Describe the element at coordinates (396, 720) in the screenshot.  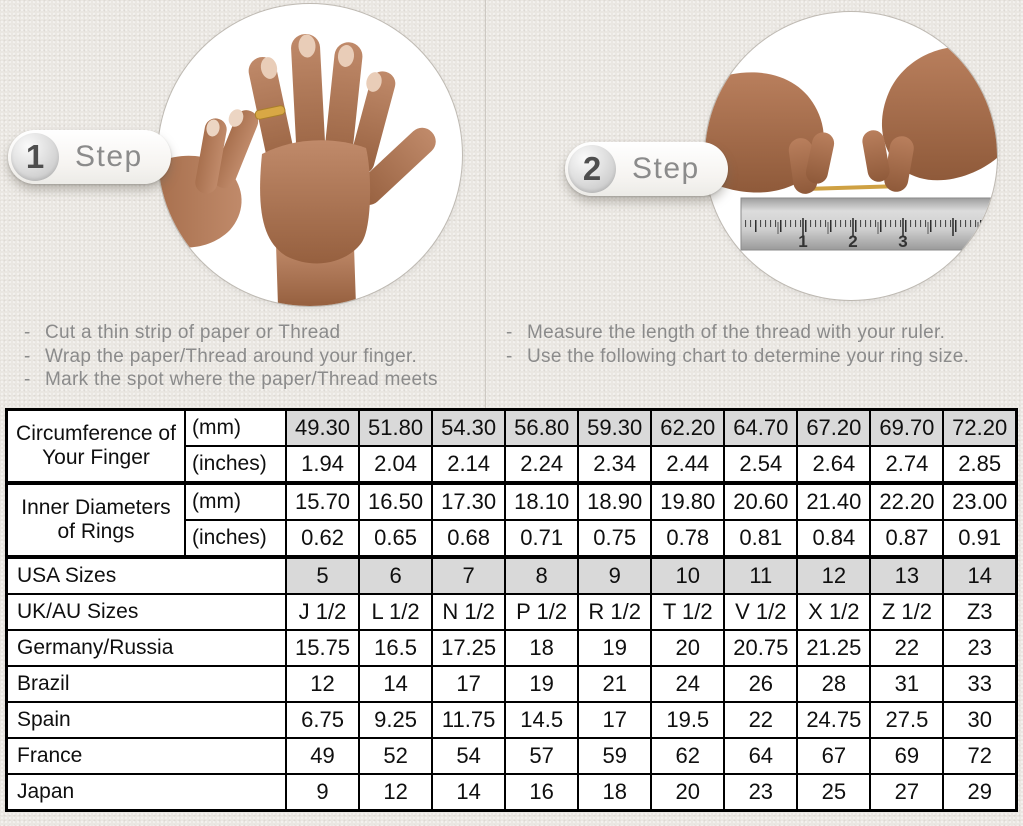
I see `size-value-cell: 9.25` at that location.